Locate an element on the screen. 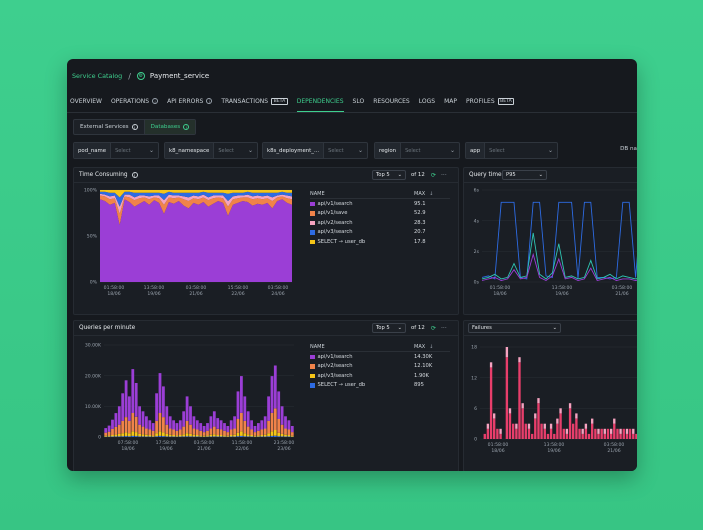 The width and height of the screenshot is (703, 530). service-icon: ⚙ is located at coordinates (140, 76).